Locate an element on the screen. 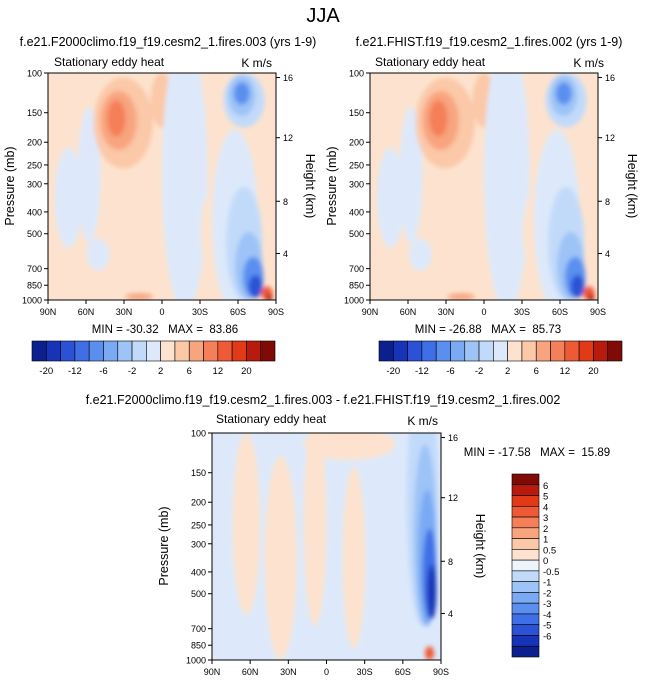 This screenshot has width=646, height=683. x-tick-label: 30S is located at coordinates (522, 312).